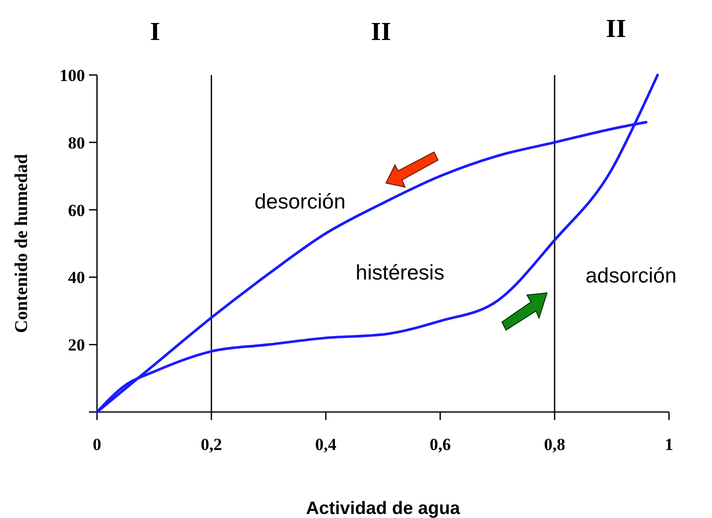 The image size is (712, 518). Describe the element at coordinates (72, 75) in the screenshot. I see `y-tick-label: 100` at that location.